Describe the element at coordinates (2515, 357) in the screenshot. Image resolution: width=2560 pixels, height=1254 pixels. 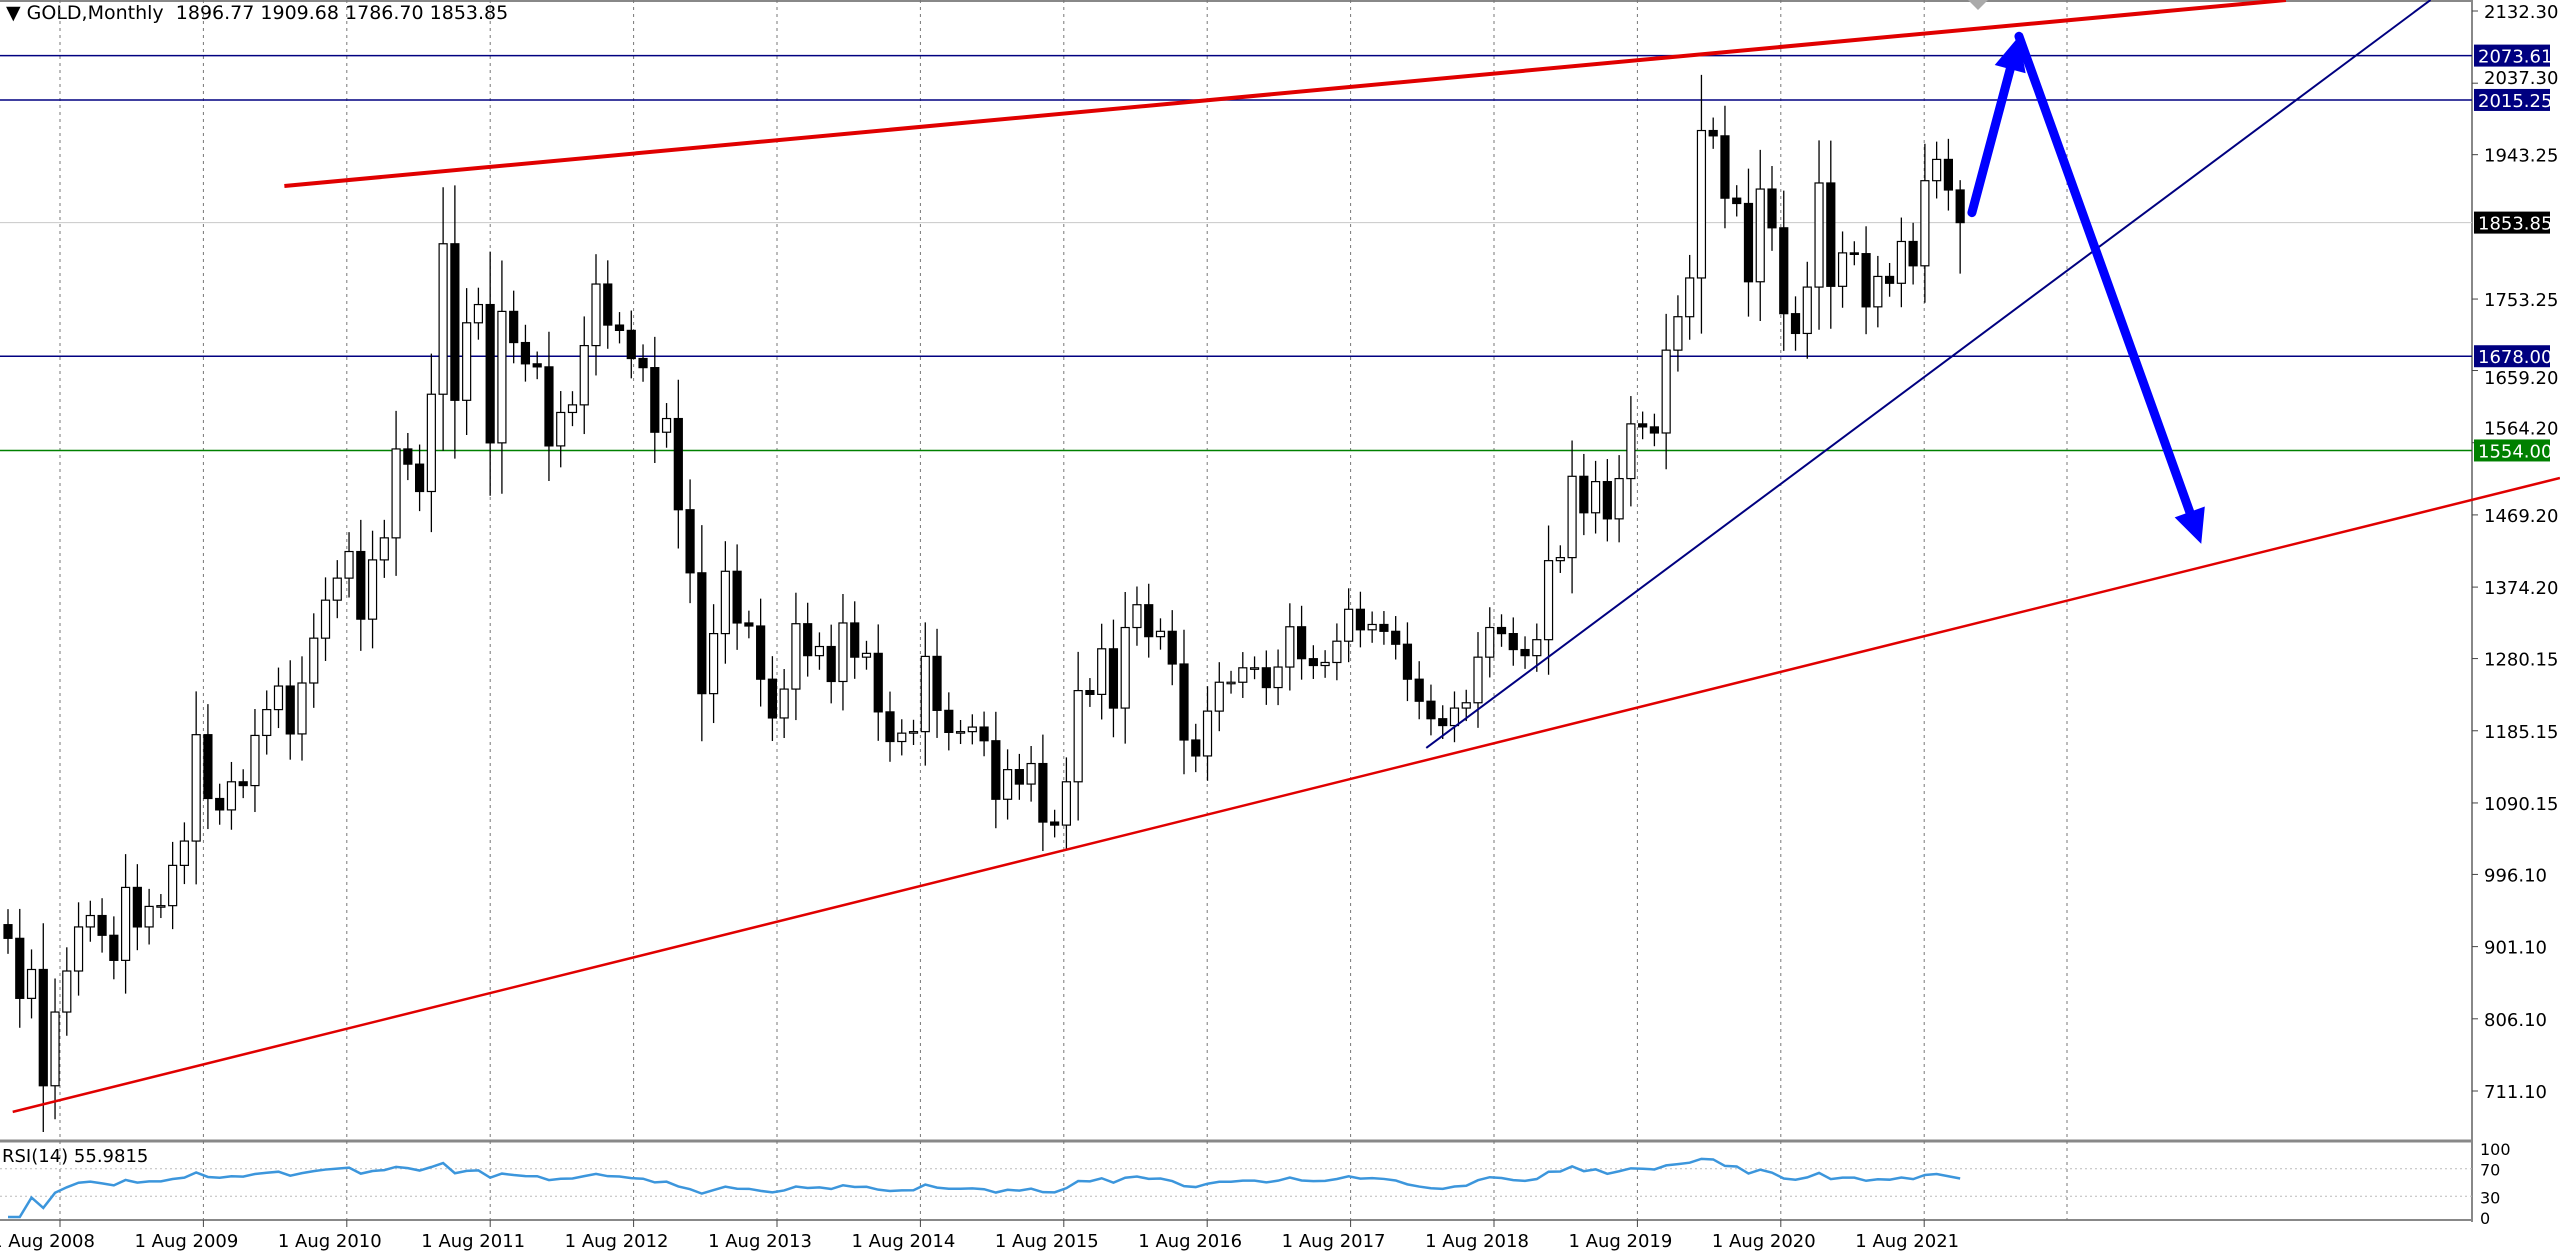
I see `price-level-badge-label: 1678.00` at that location.